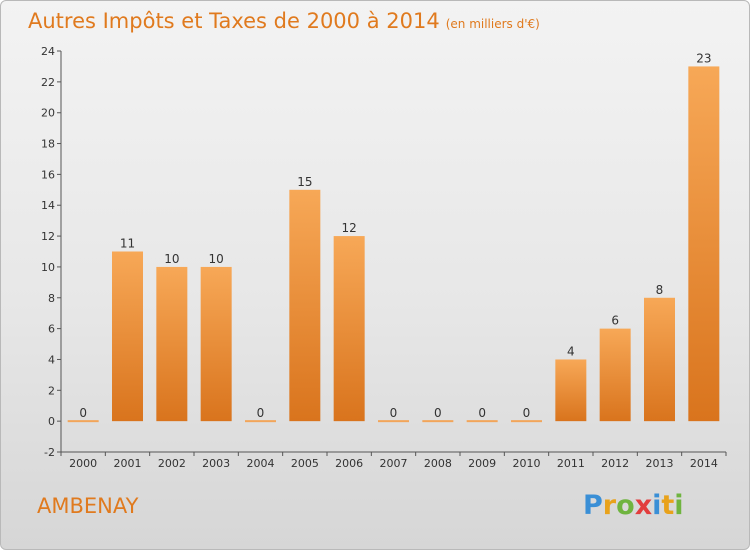  What do you see at coordinates (48, 51) in the screenshot?
I see `y-tick-label: 24` at bounding box center [48, 51].